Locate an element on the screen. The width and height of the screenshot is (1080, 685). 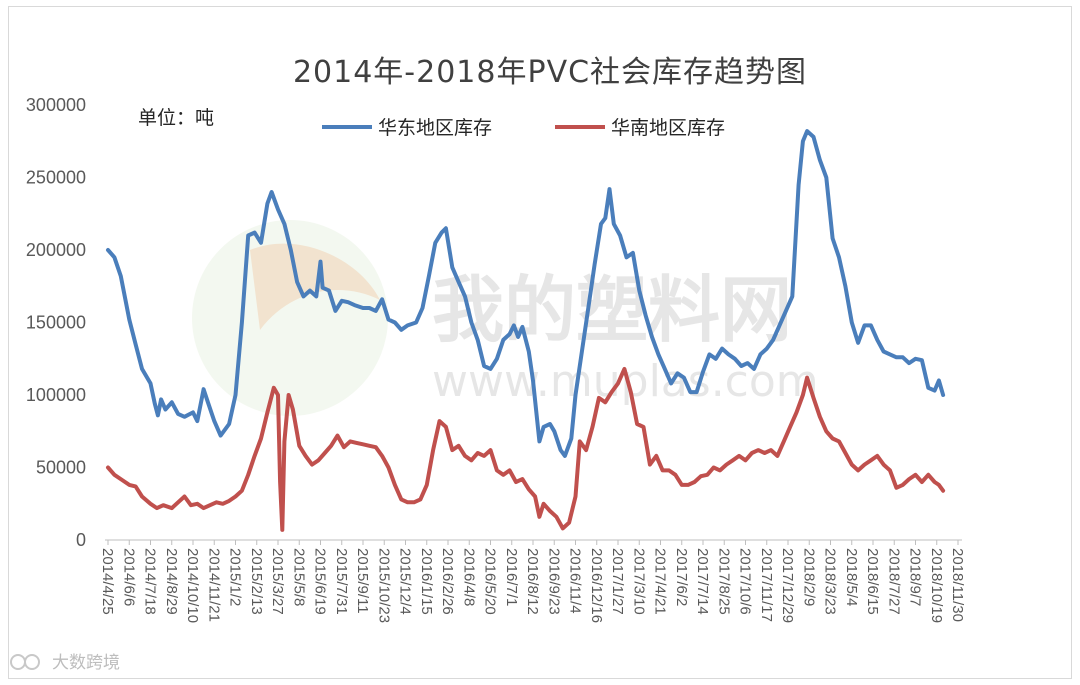
x-tick-label: 2015/10/23 is located at coordinates (383, 585).